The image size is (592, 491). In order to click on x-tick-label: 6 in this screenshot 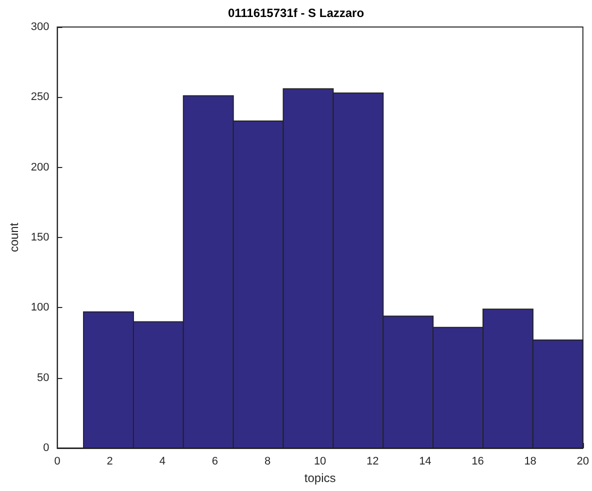, I will do `click(215, 462)`.